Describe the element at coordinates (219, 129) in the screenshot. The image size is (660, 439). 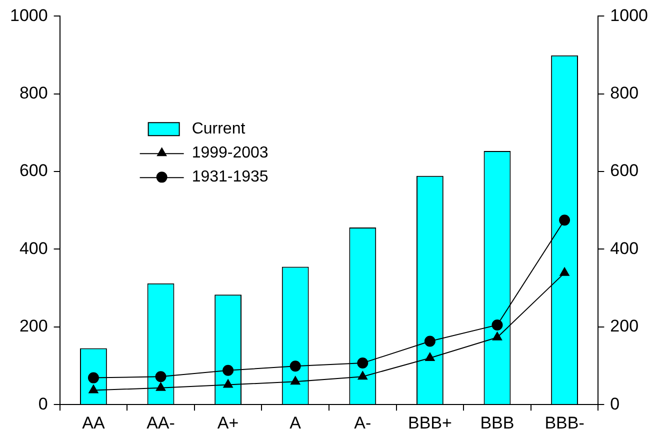
I see `legend-label: Current` at that location.